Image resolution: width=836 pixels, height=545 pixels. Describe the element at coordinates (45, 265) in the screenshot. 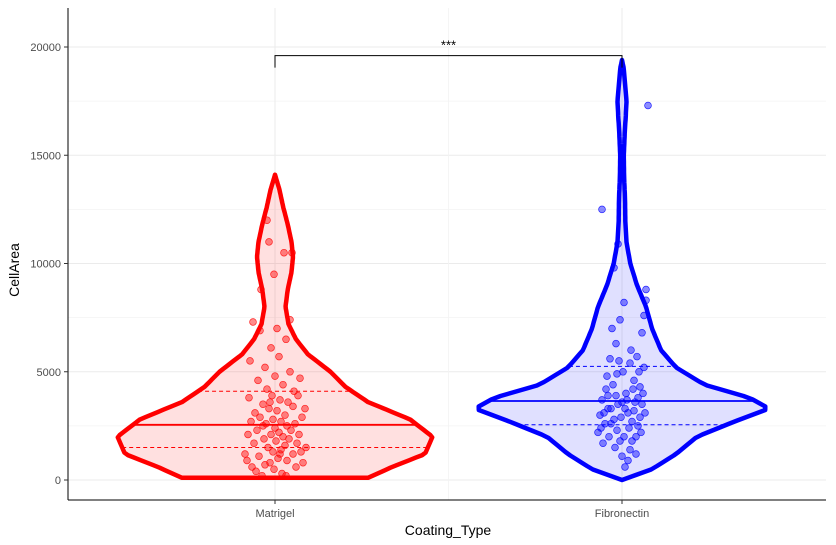

I see `y-tick-label: 10000` at that location.